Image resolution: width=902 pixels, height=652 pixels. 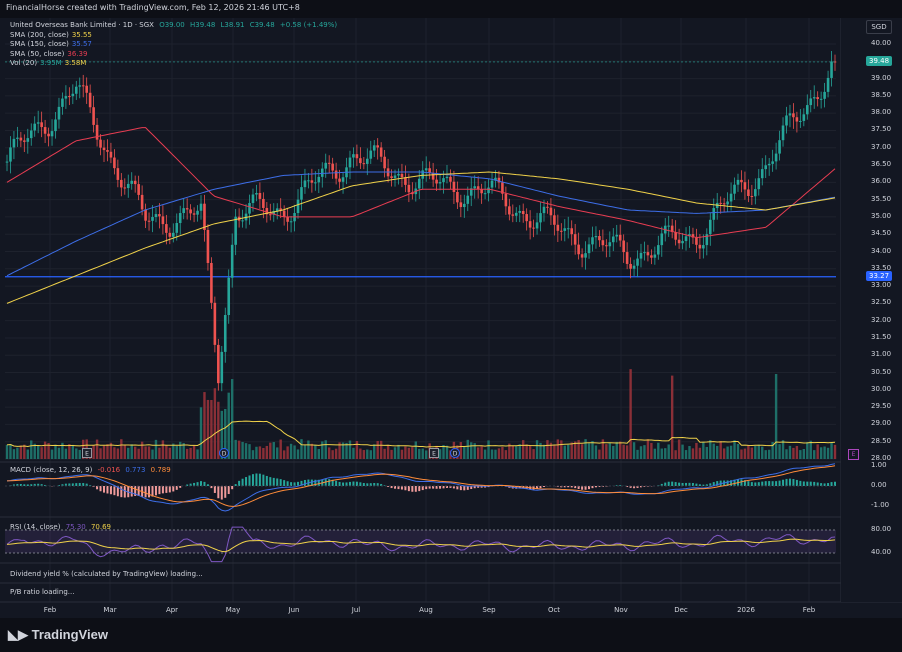 What do you see at coordinates (871, 310) in the screenshot?
I see `price-axis` at bounding box center [871, 310].